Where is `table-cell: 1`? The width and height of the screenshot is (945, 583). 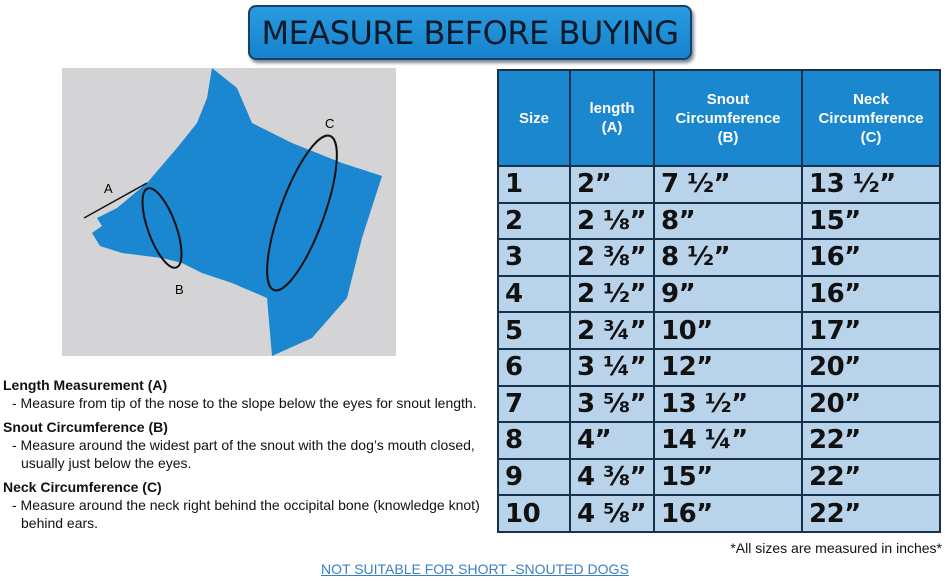
table-cell: 1 is located at coordinates (534, 184).